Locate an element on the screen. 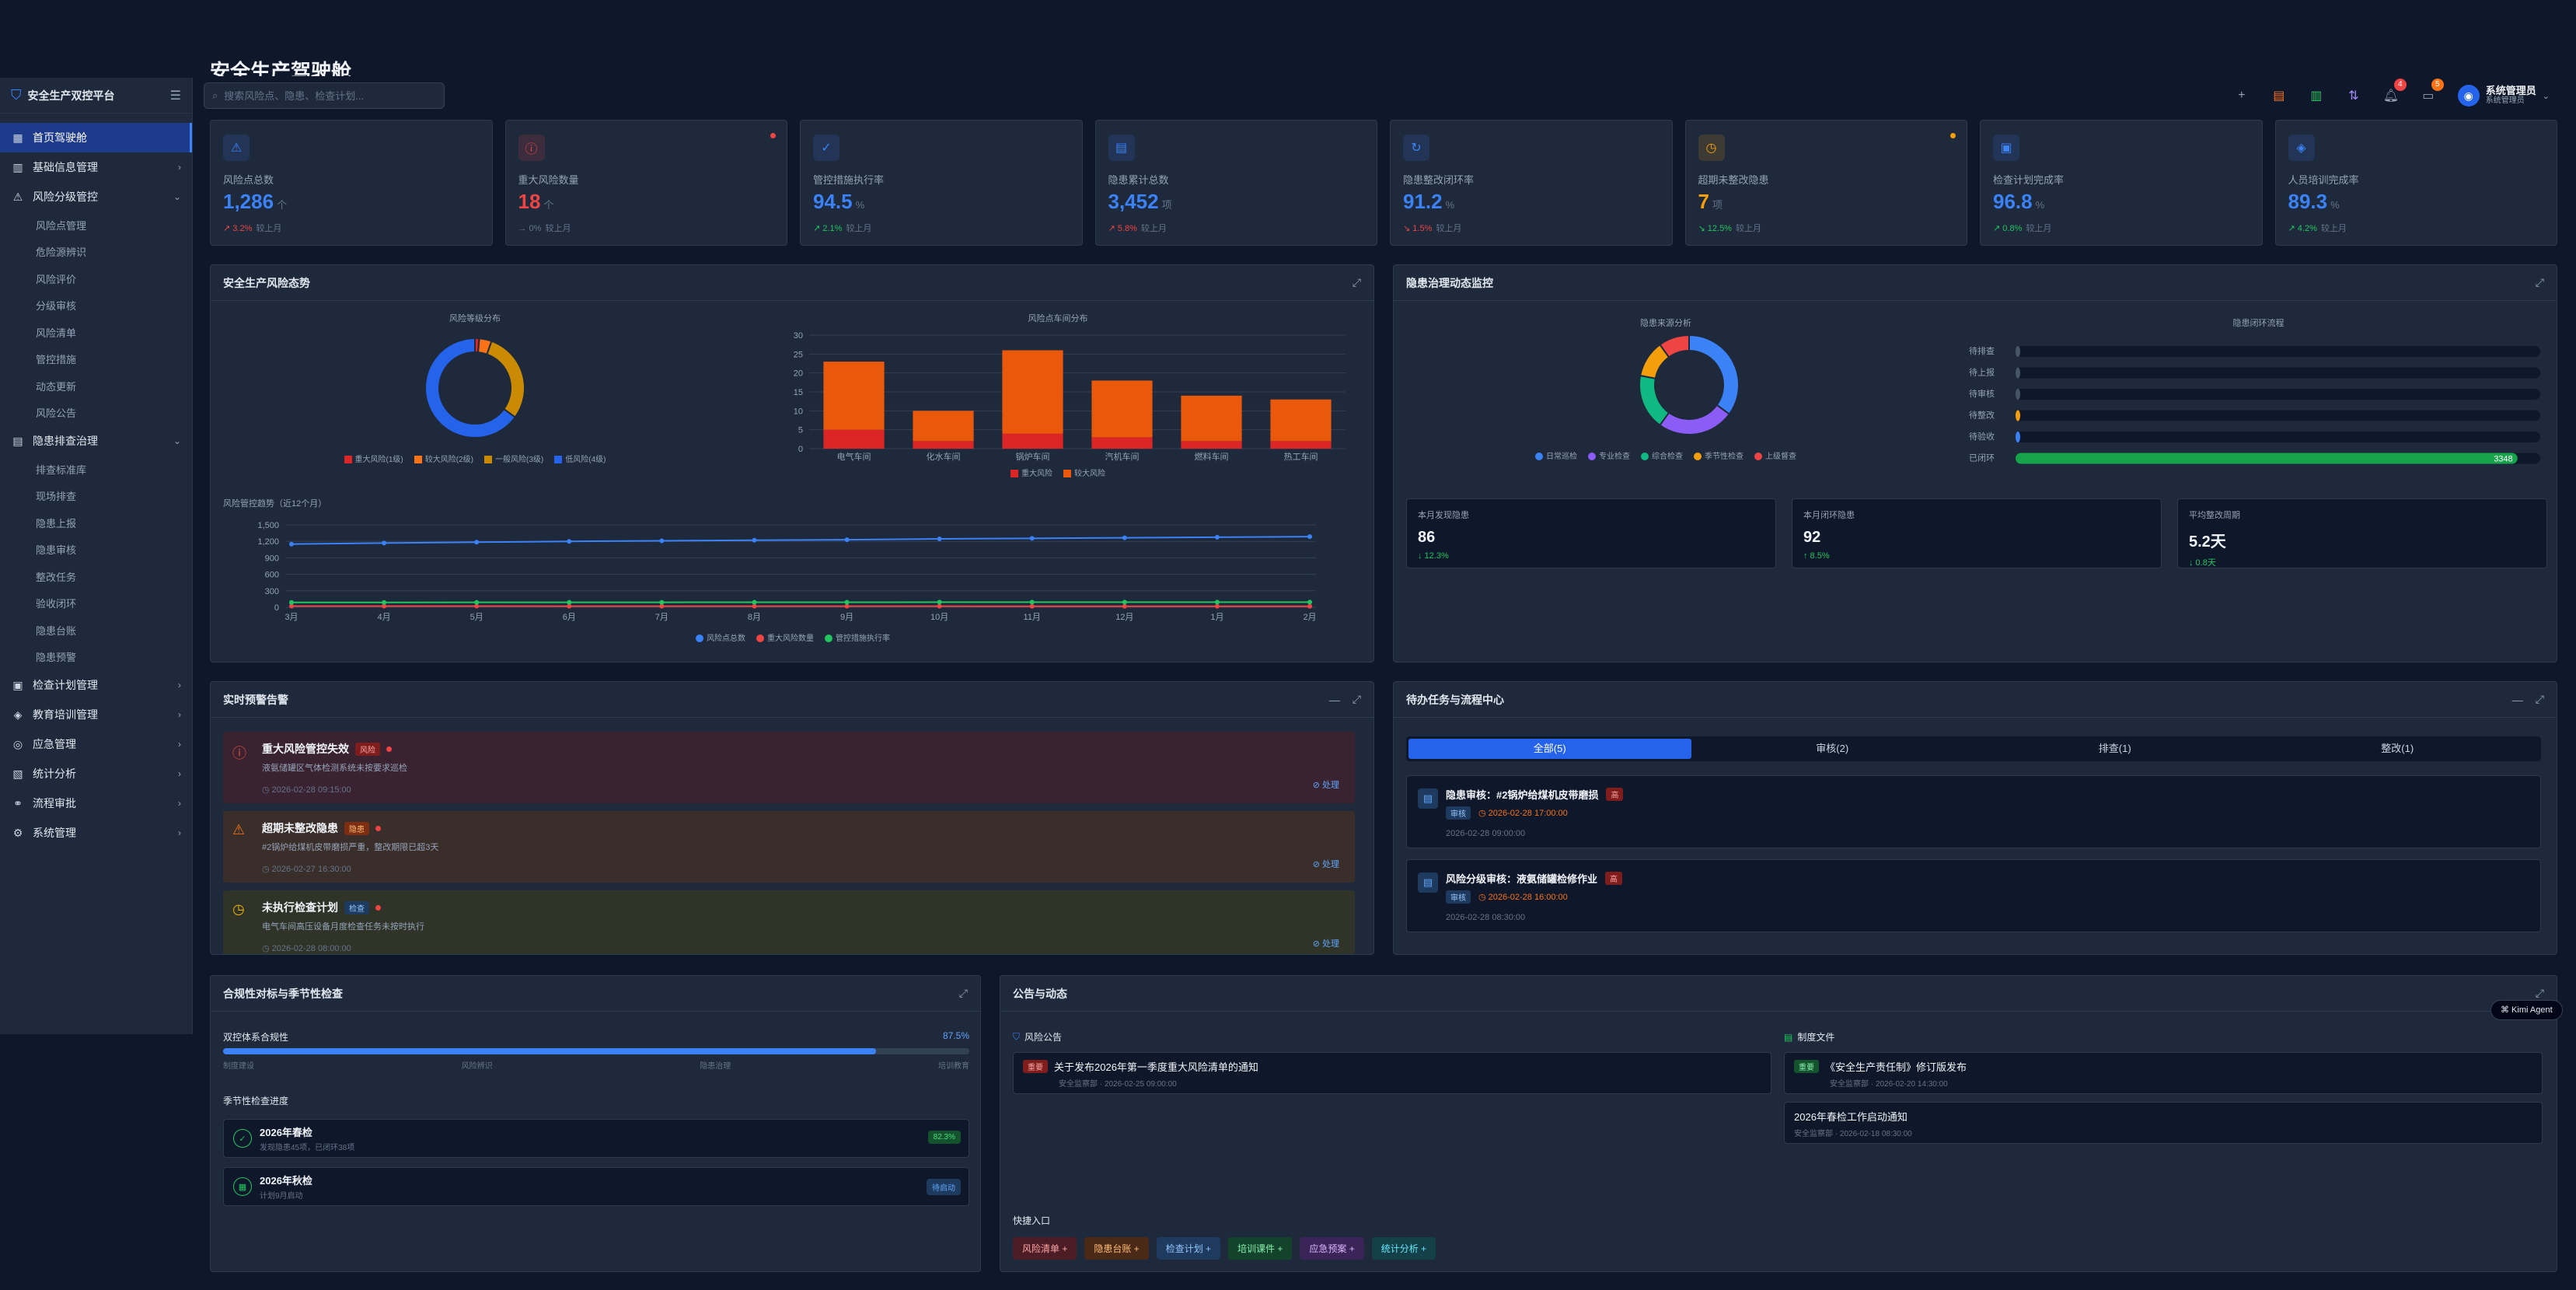 The height and width of the screenshot is (1290, 2576). data-point is located at coordinates (385, 543).